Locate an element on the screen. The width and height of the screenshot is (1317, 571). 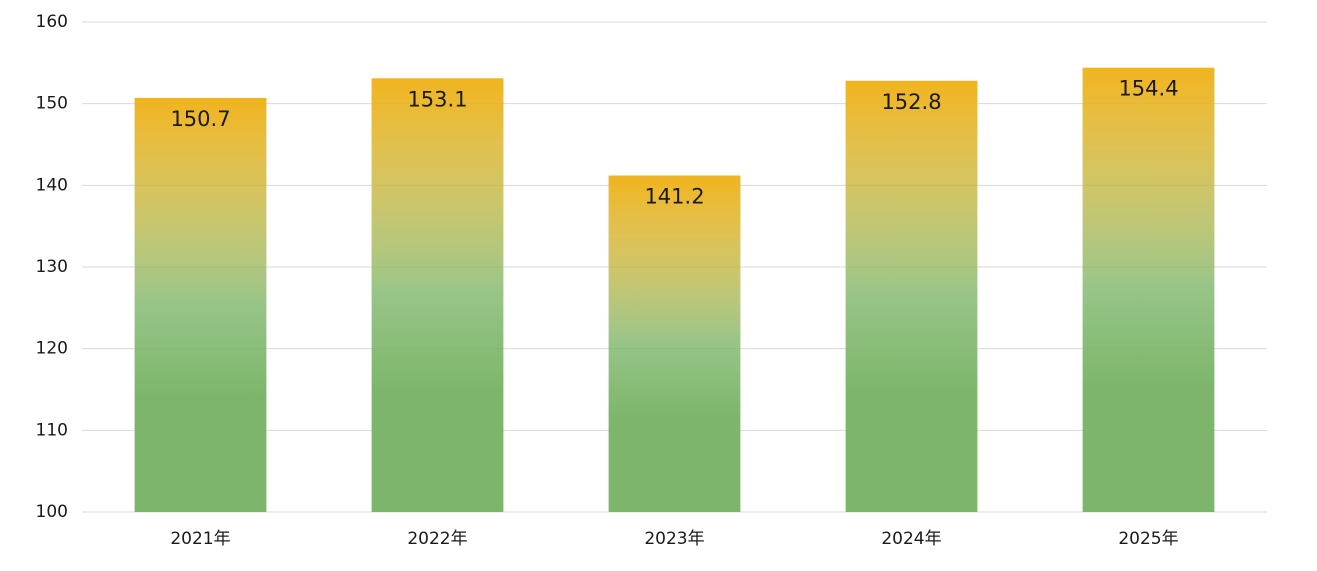
y-tick-label: 140 is located at coordinates (52, 185).